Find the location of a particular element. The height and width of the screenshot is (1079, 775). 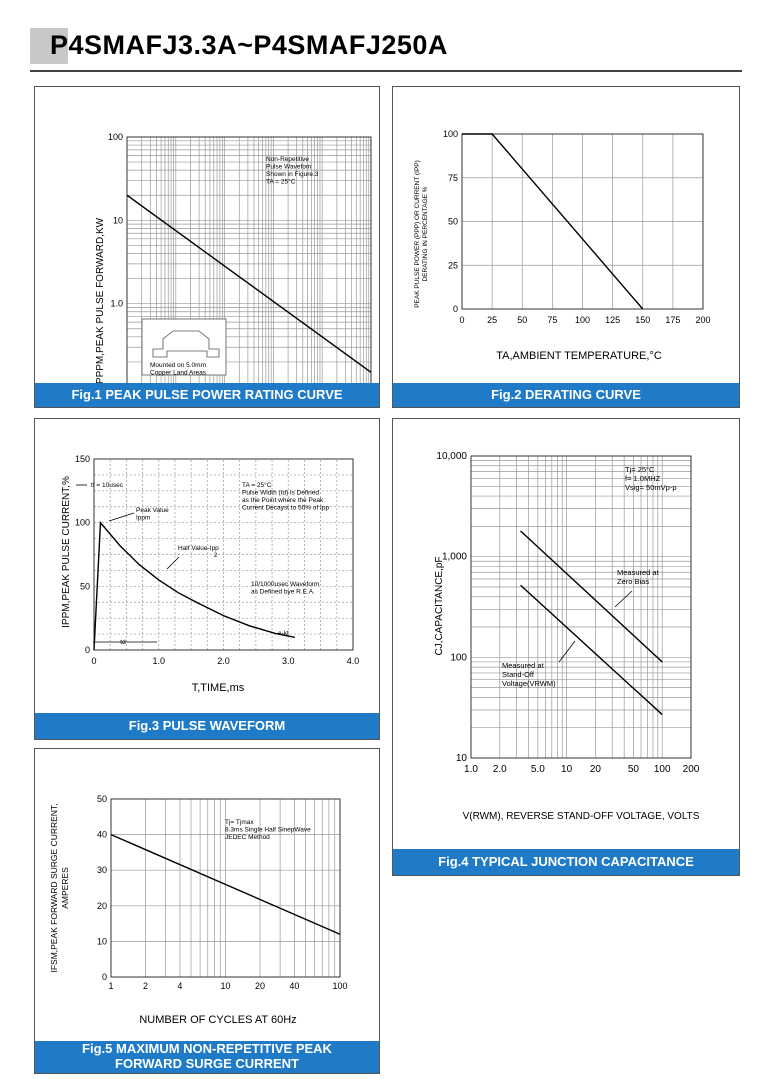

y-tick-label: 1.0 is located at coordinates (116, 304).